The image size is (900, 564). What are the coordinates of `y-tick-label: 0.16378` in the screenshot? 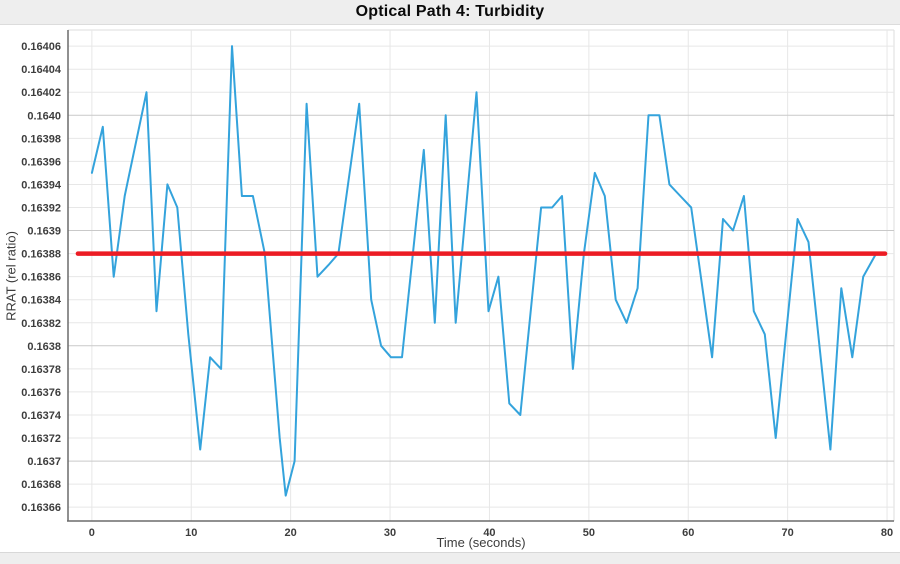 It's located at (41, 370).